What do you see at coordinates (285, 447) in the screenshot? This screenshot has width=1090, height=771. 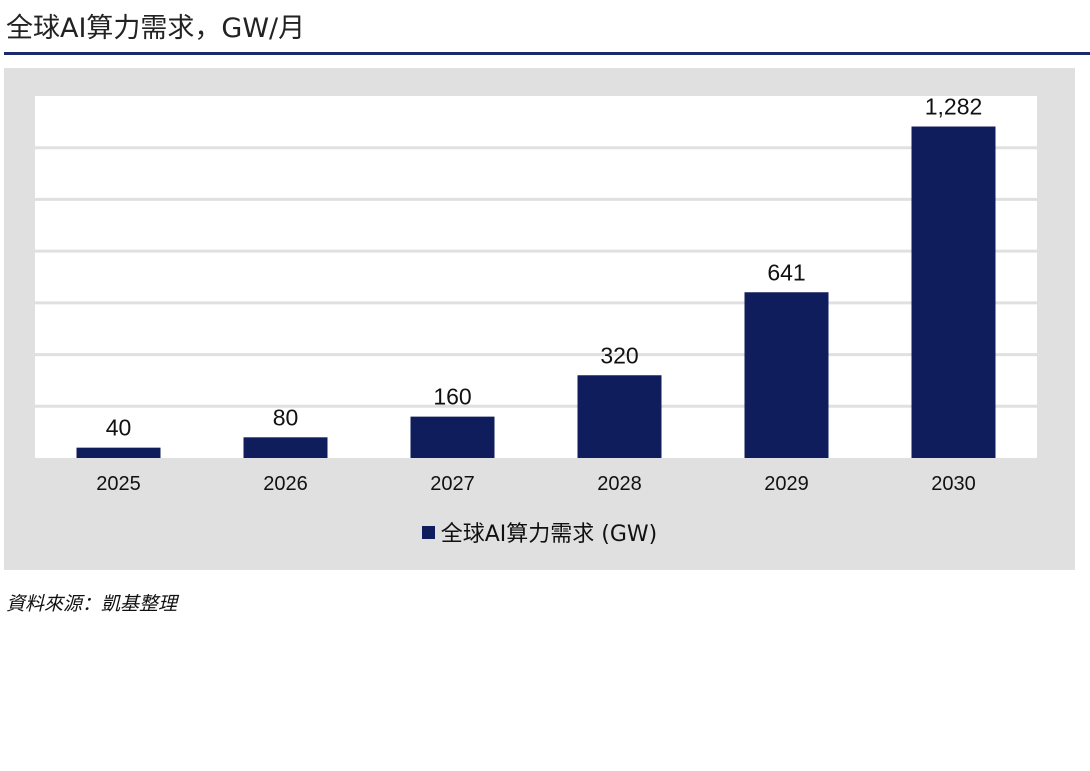 I see `bar-2026` at bounding box center [285, 447].